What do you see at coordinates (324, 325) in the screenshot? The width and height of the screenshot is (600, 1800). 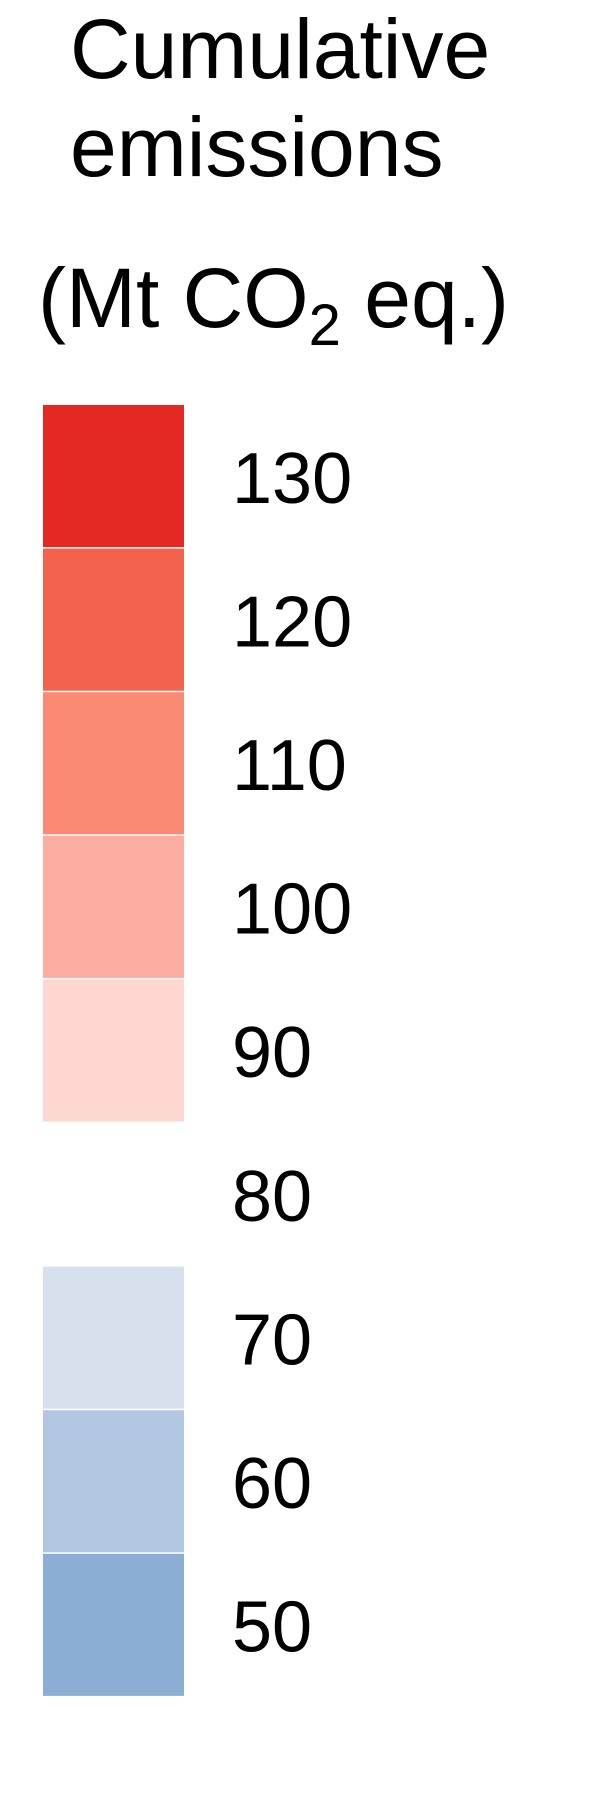 I see `units-subscript: 2` at bounding box center [324, 325].